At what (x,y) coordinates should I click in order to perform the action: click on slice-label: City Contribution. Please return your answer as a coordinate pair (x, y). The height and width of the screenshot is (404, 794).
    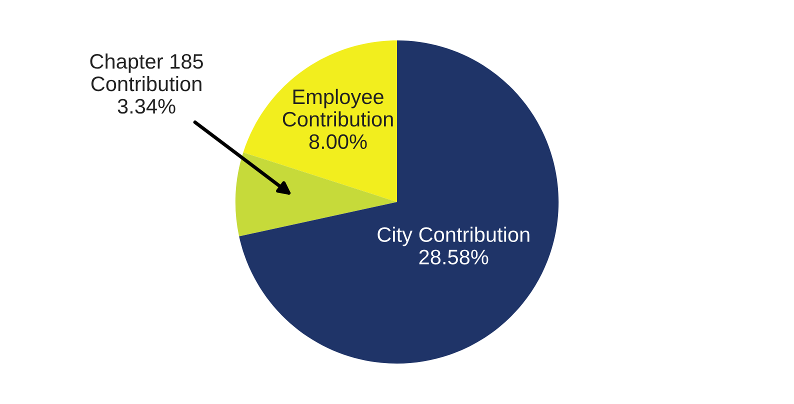
    Looking at the image, I should click on (454, 236).